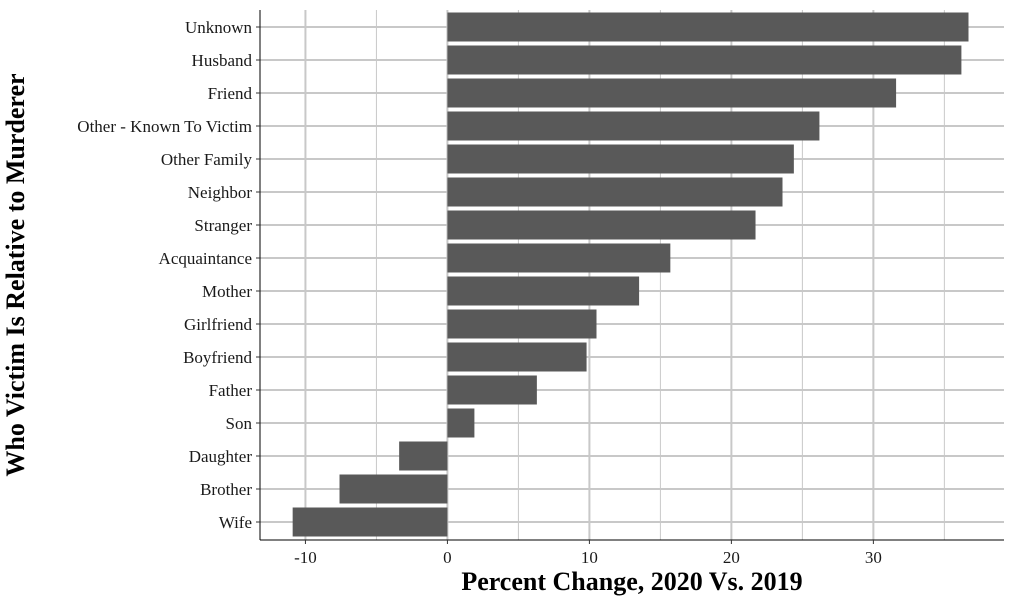  Describe the element at coordinates (631, 581) in the screenshot. I see `x-axis-title: Percent Change, 2020 Vs. 2019` at that location.